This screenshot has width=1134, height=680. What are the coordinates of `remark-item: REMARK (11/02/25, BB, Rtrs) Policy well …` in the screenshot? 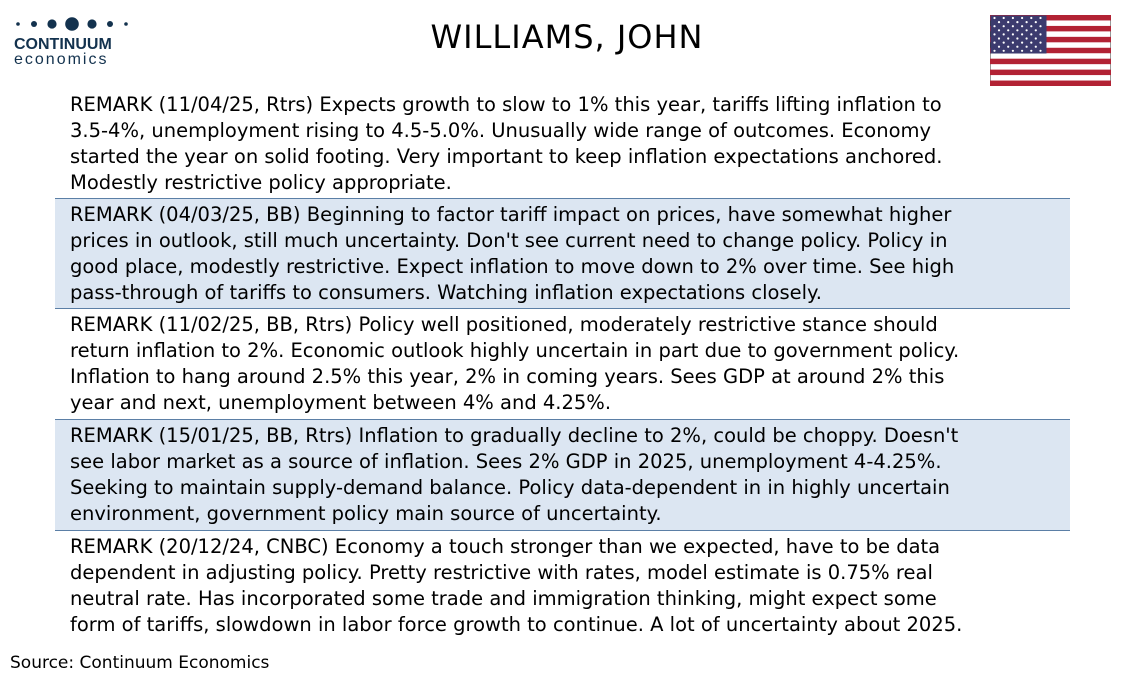 It's located at (562, 364).